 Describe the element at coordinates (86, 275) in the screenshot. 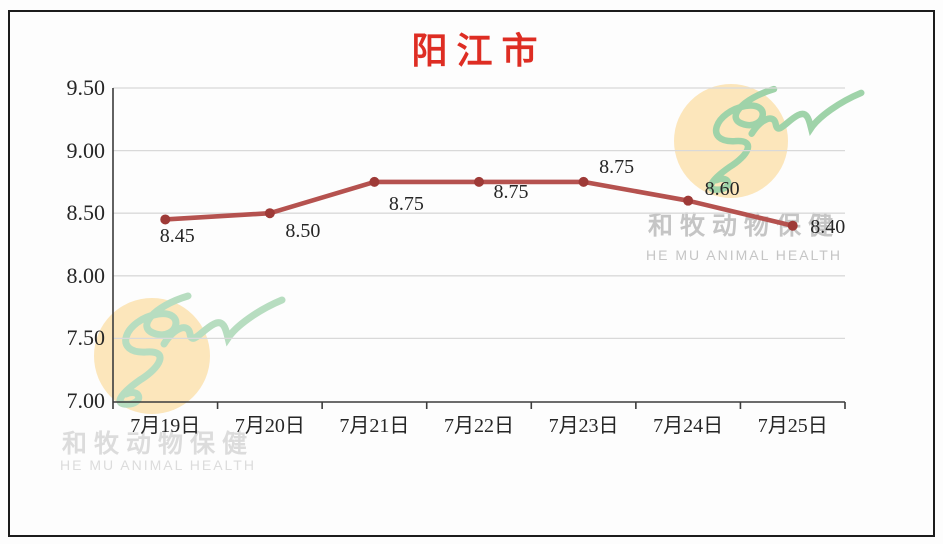

I see `y-axis-label: 8.00` at that location.